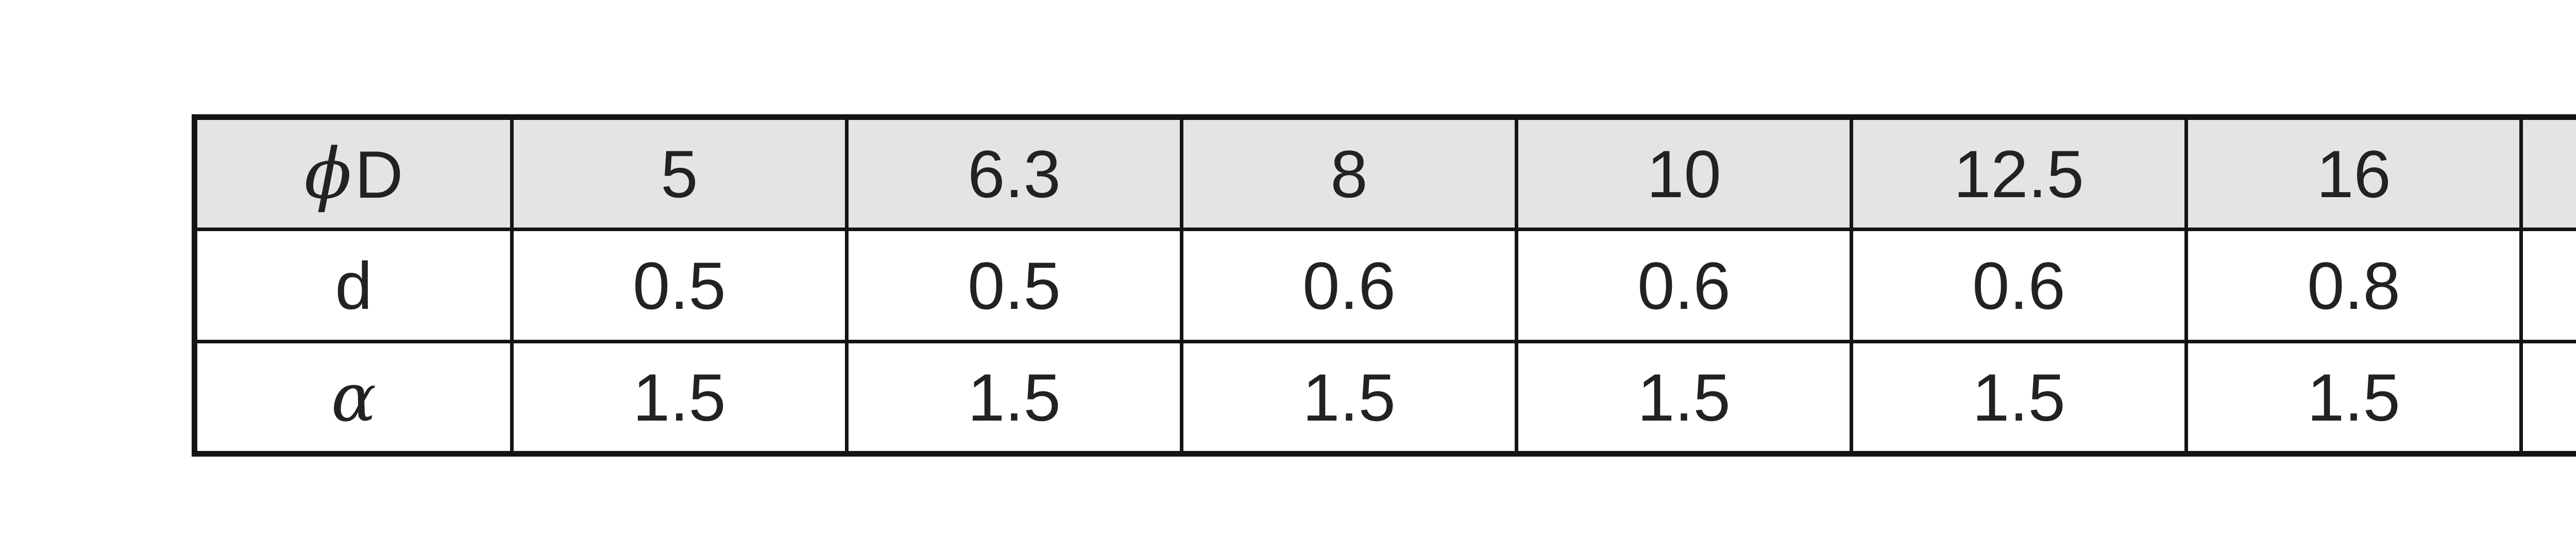 This screenshot has width=2576, height=557. What do you see at coordinates (1014, 173) in the screenshot?
I see `header-cell: 6.3` at bounding box center [1014, 173].